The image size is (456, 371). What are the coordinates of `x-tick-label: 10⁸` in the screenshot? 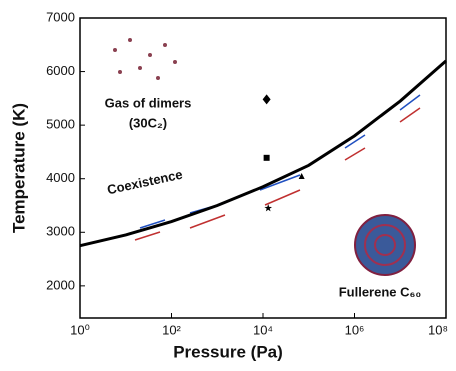 It's located at (438, 329).